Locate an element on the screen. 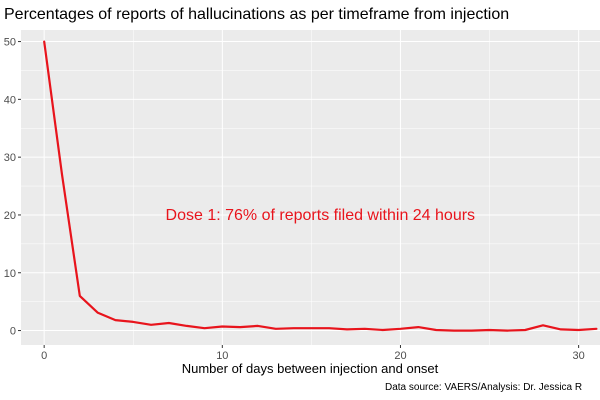  x-tick-label-0: 0 is located at coordinates (44, 356).